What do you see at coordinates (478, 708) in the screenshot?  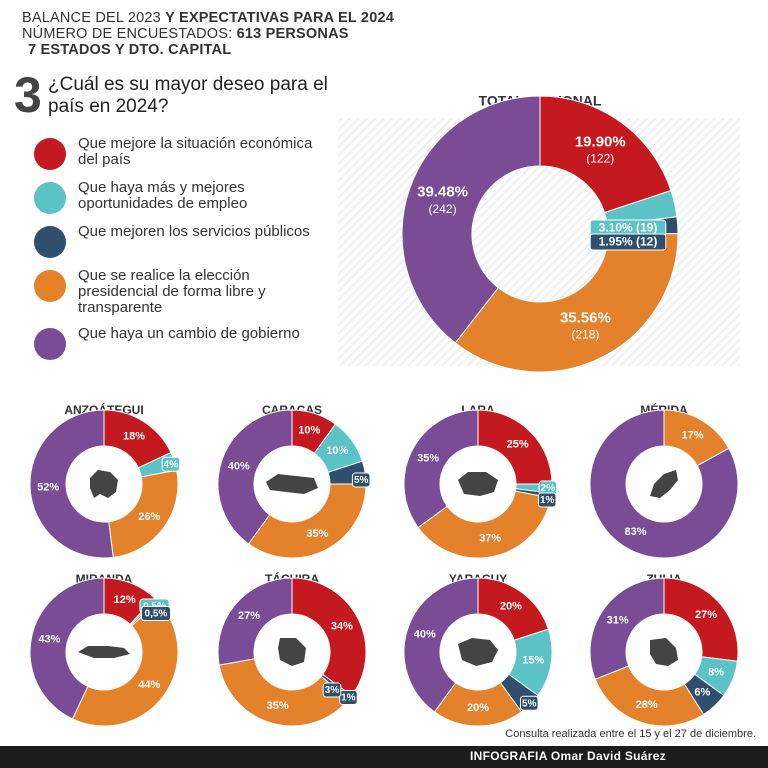 I see `data-label-eleccion: 20%` at bounding box center [478, 708].